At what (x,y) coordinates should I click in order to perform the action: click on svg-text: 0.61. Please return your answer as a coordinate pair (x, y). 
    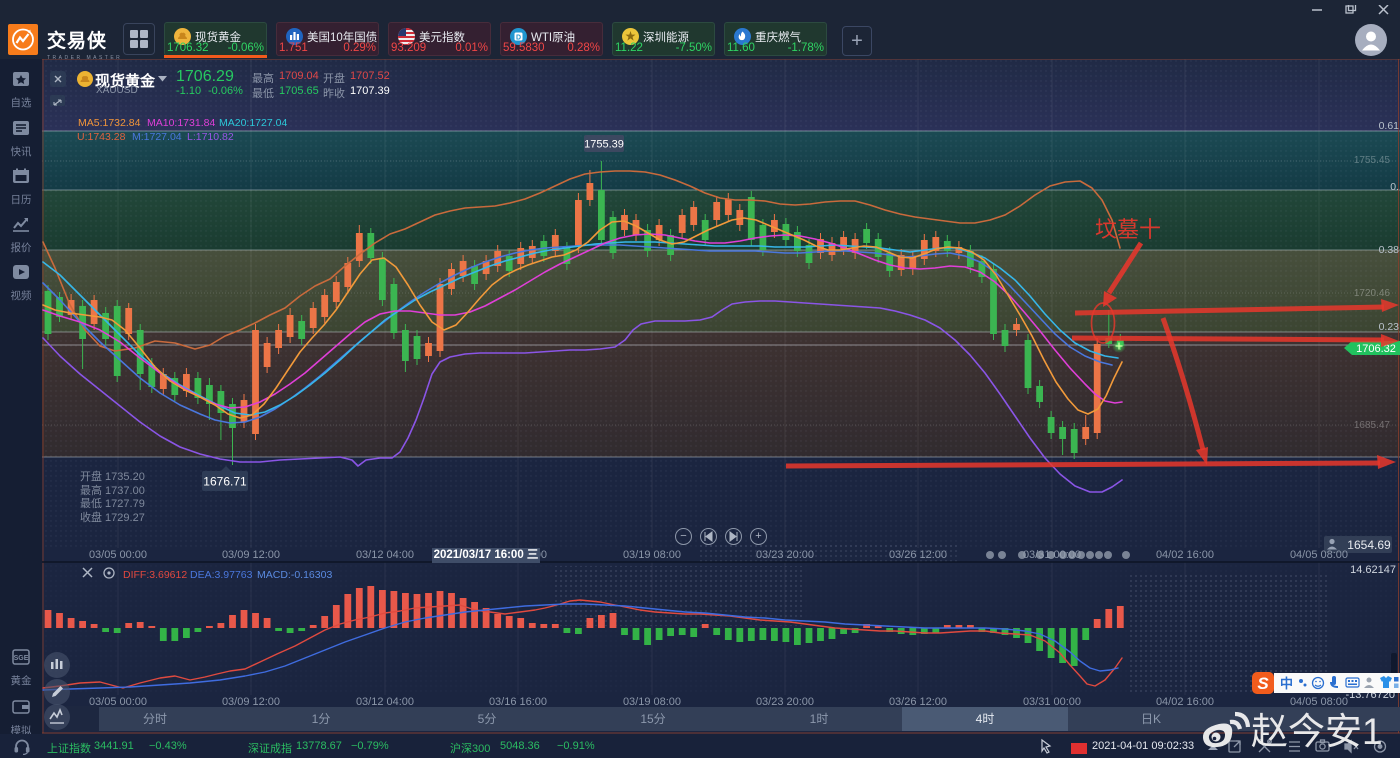
    Looking at the image, I should click on (1389, 126).